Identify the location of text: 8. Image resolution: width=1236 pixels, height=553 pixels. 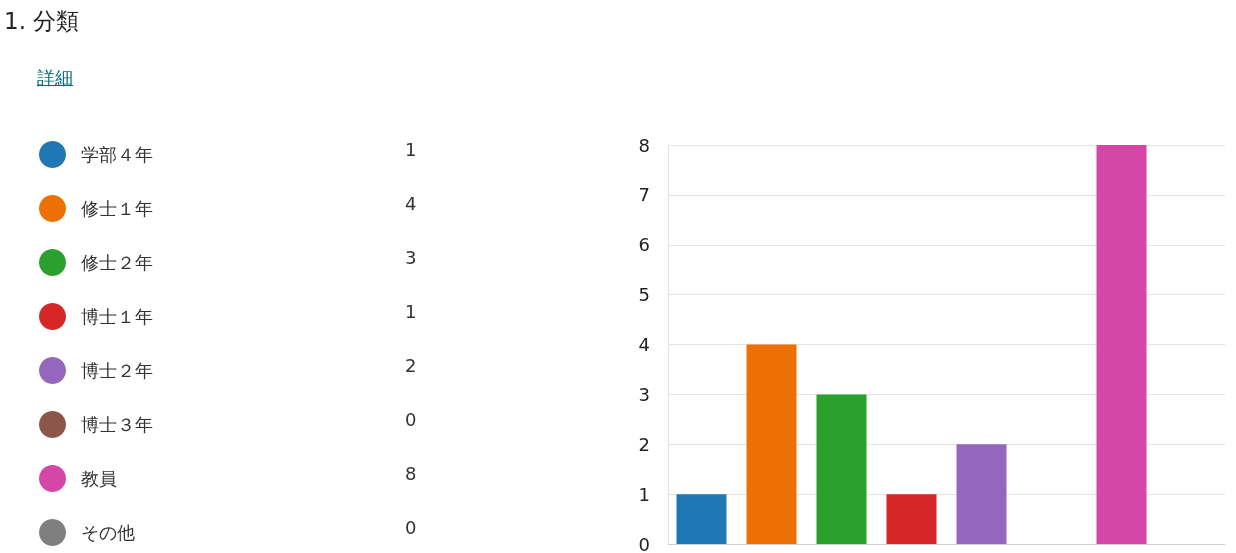
(411, 473).